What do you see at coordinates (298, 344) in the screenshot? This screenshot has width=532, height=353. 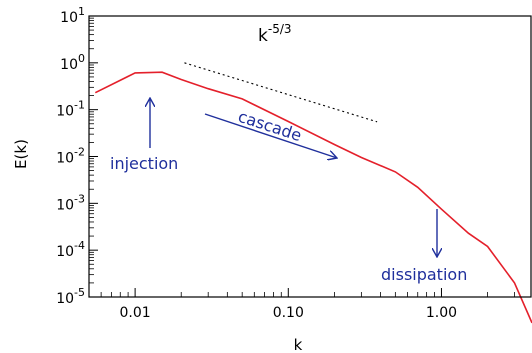 I see `x-axis-title: k` at bounding box center [298, 344].